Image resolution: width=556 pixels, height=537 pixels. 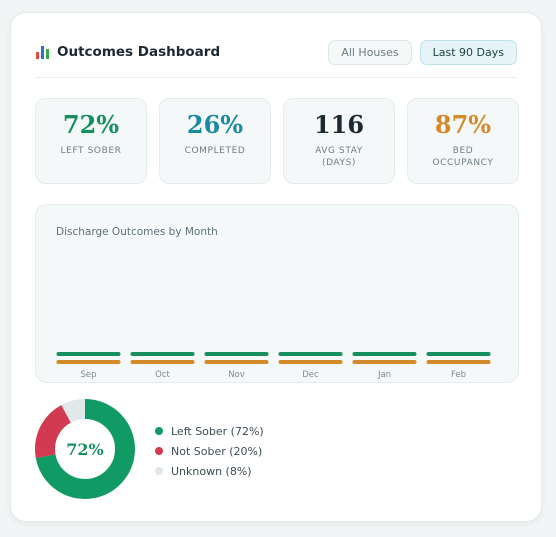 What do you see at coordinates (43, 52) in the screenshot?
I see `bar-chart-icon` at bounding box center [43, 52].